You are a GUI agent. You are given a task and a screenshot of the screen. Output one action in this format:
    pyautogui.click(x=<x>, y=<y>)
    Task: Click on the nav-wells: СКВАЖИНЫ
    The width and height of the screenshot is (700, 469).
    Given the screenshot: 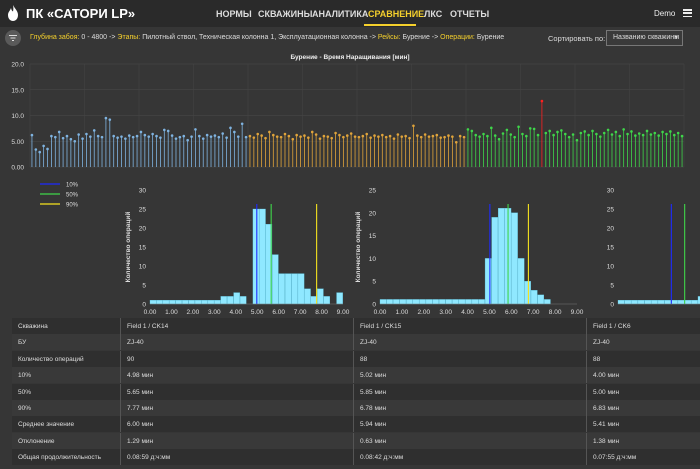 What is the action you would take?
    pyautogui.click(x=285, y=14)
    